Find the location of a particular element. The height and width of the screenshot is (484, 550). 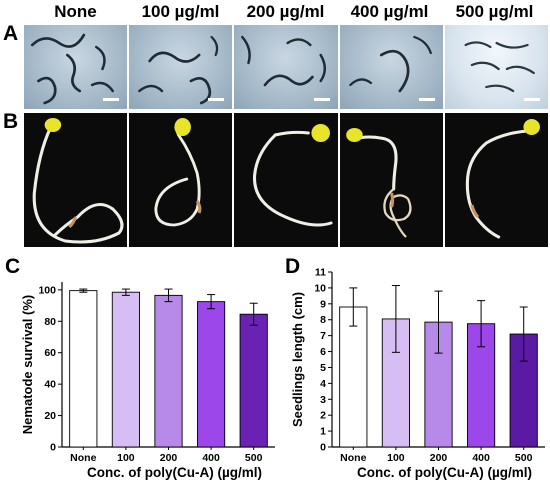

y-tick-label: 8 is located at coordinates (323, 320).